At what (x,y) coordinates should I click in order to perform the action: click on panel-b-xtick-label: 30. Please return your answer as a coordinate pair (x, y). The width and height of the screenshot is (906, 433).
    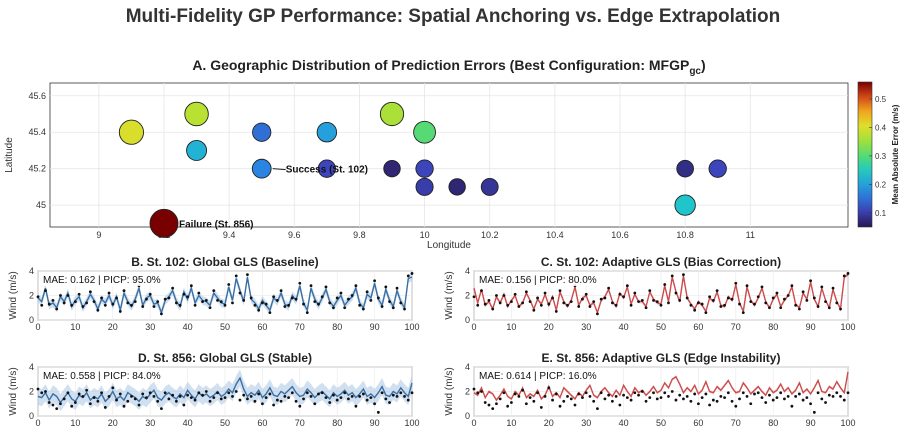
    Looking at the image, I should click on (150, 327).